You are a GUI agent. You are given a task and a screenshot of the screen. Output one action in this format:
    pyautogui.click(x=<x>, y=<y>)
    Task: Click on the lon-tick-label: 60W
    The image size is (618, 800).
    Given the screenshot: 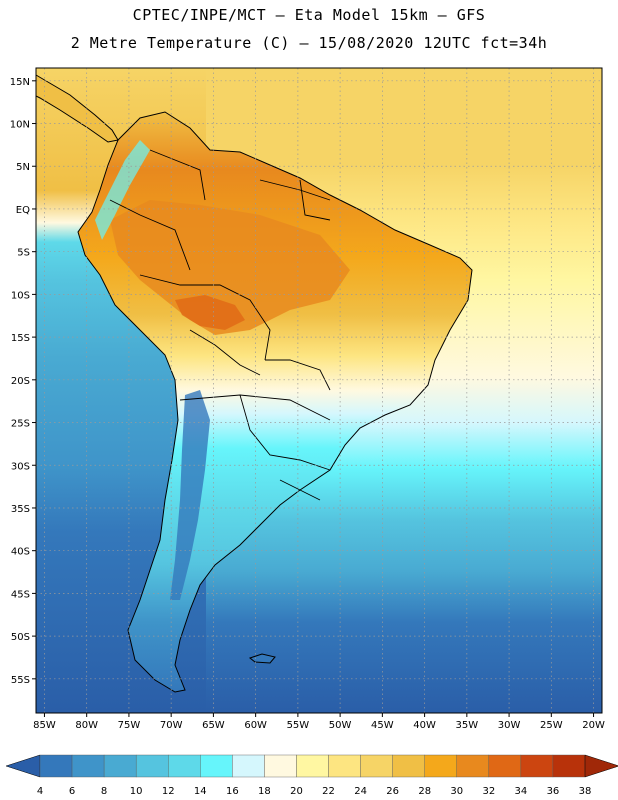 What is the action you would take?
    pyautogui.click(x=255, y=725)
    